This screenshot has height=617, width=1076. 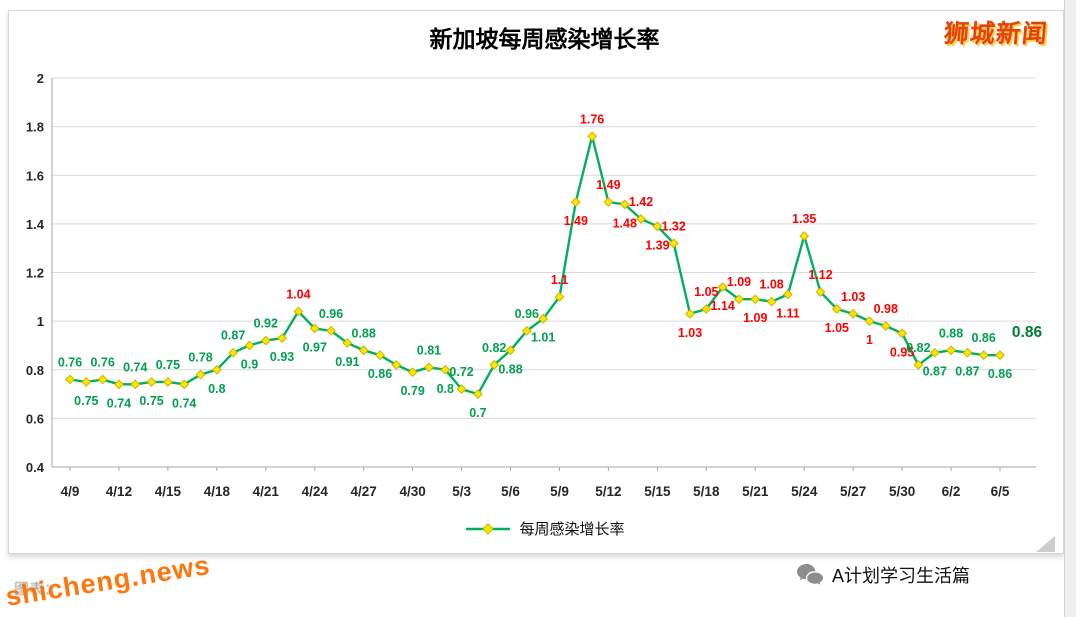 I want to click on page-curl-decoration, so click(x=1045, y=544).